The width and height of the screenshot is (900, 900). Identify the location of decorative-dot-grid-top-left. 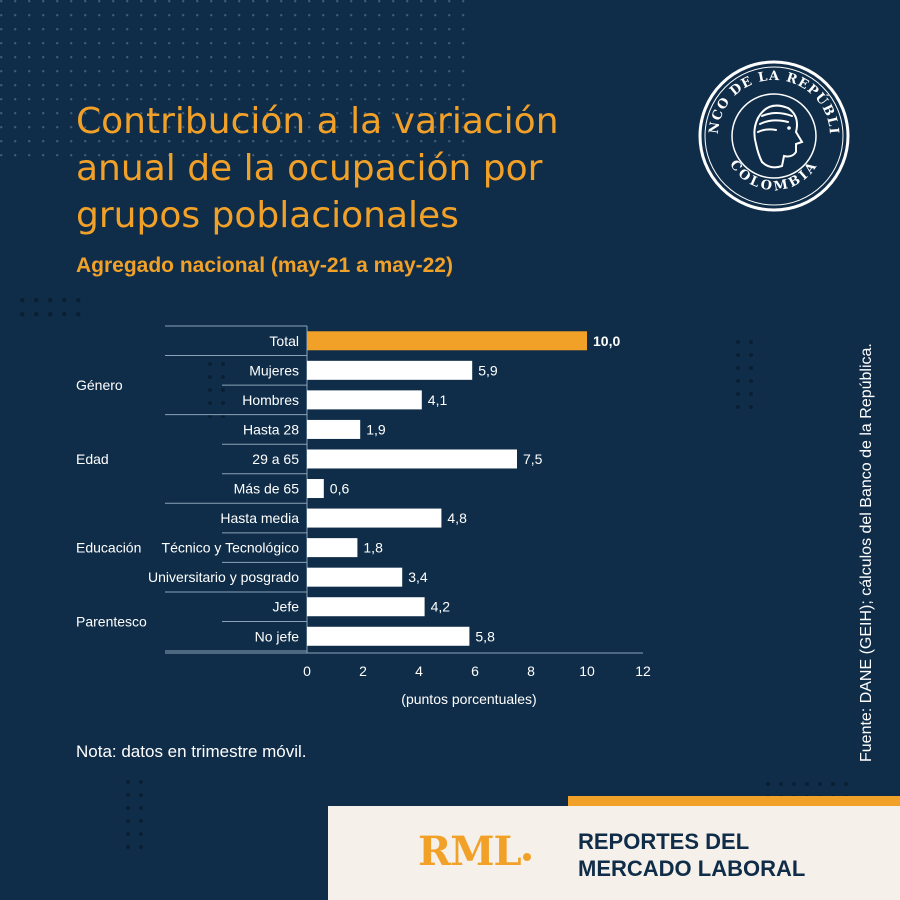
(238, 86).